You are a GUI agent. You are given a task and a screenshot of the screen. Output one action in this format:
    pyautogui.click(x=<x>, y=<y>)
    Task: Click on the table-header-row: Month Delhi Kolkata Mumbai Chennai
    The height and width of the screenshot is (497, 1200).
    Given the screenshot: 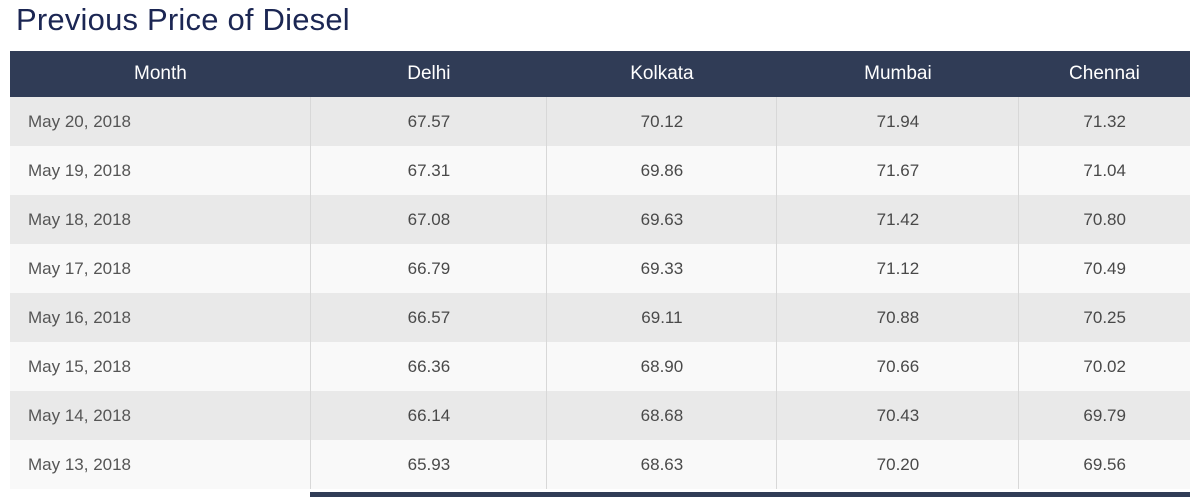 What is the action you would take?
    pyautogui.click(x=600, y=74)
    